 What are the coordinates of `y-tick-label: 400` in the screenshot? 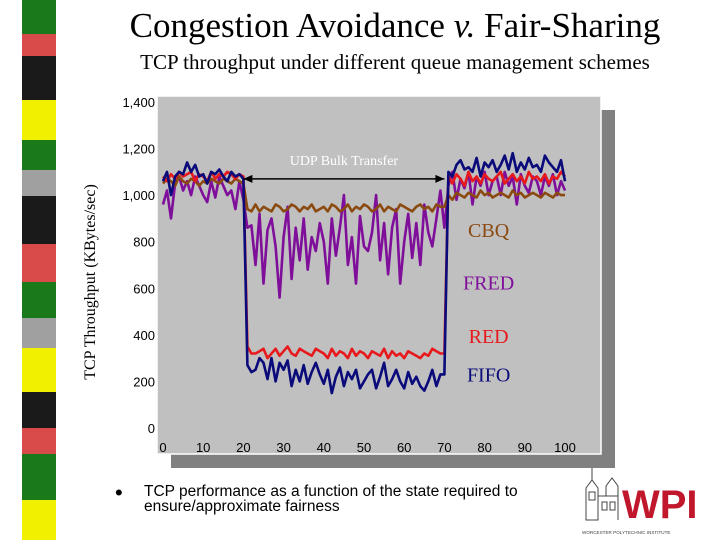 It's located at (144, 335).